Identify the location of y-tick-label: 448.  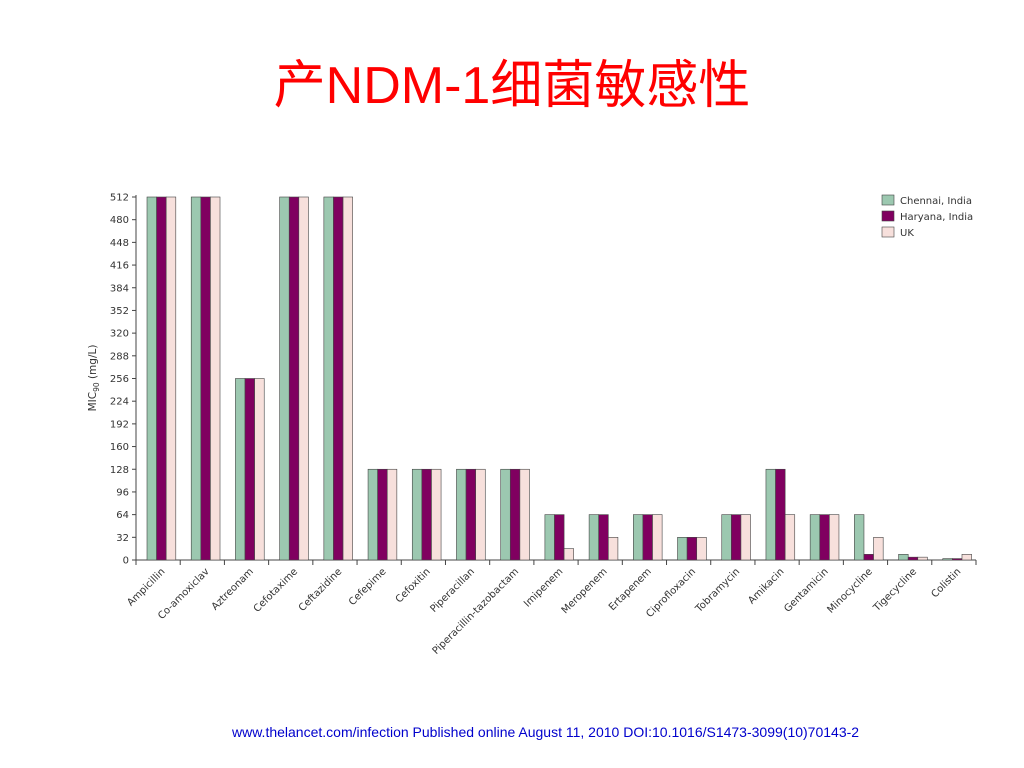
(119, 243).